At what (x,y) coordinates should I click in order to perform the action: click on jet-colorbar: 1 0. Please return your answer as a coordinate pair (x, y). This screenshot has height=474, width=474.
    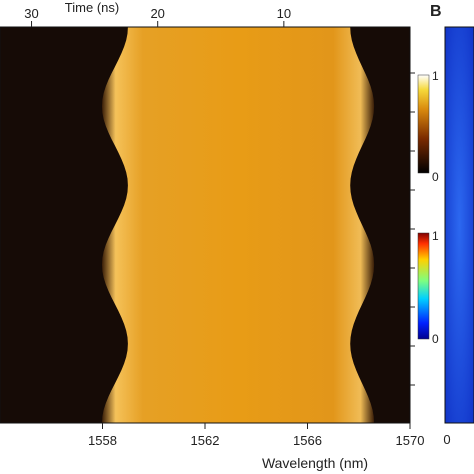
    Looking at the image, I should click on (428, 287).